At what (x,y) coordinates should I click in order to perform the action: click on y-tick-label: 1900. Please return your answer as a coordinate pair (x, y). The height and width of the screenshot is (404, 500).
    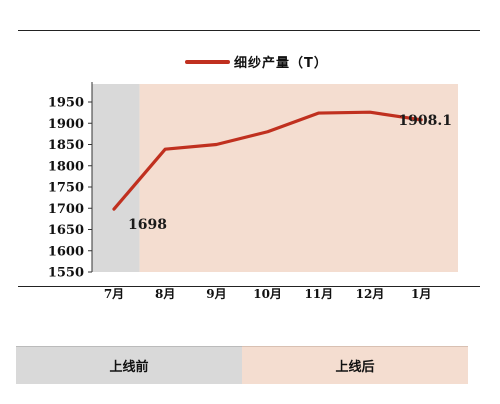
    Looking at the image, I should click on (66, 124).